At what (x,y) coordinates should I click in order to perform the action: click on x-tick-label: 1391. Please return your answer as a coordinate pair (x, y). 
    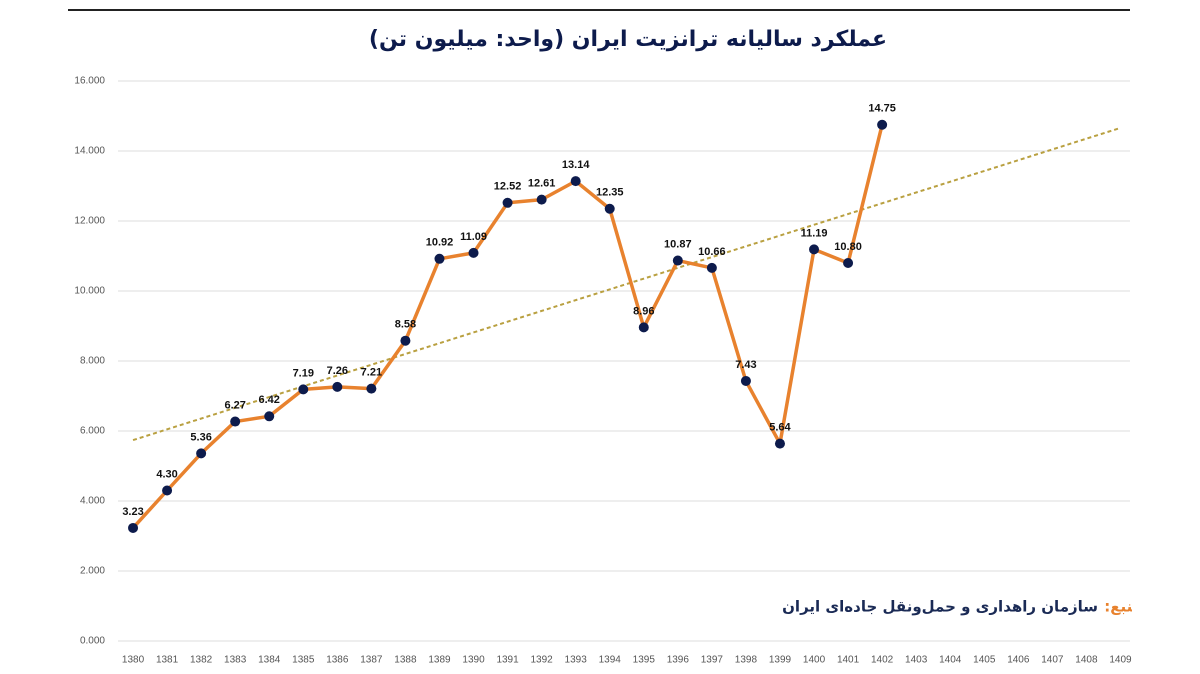
    Looking at the image, I should click on (507, 660).